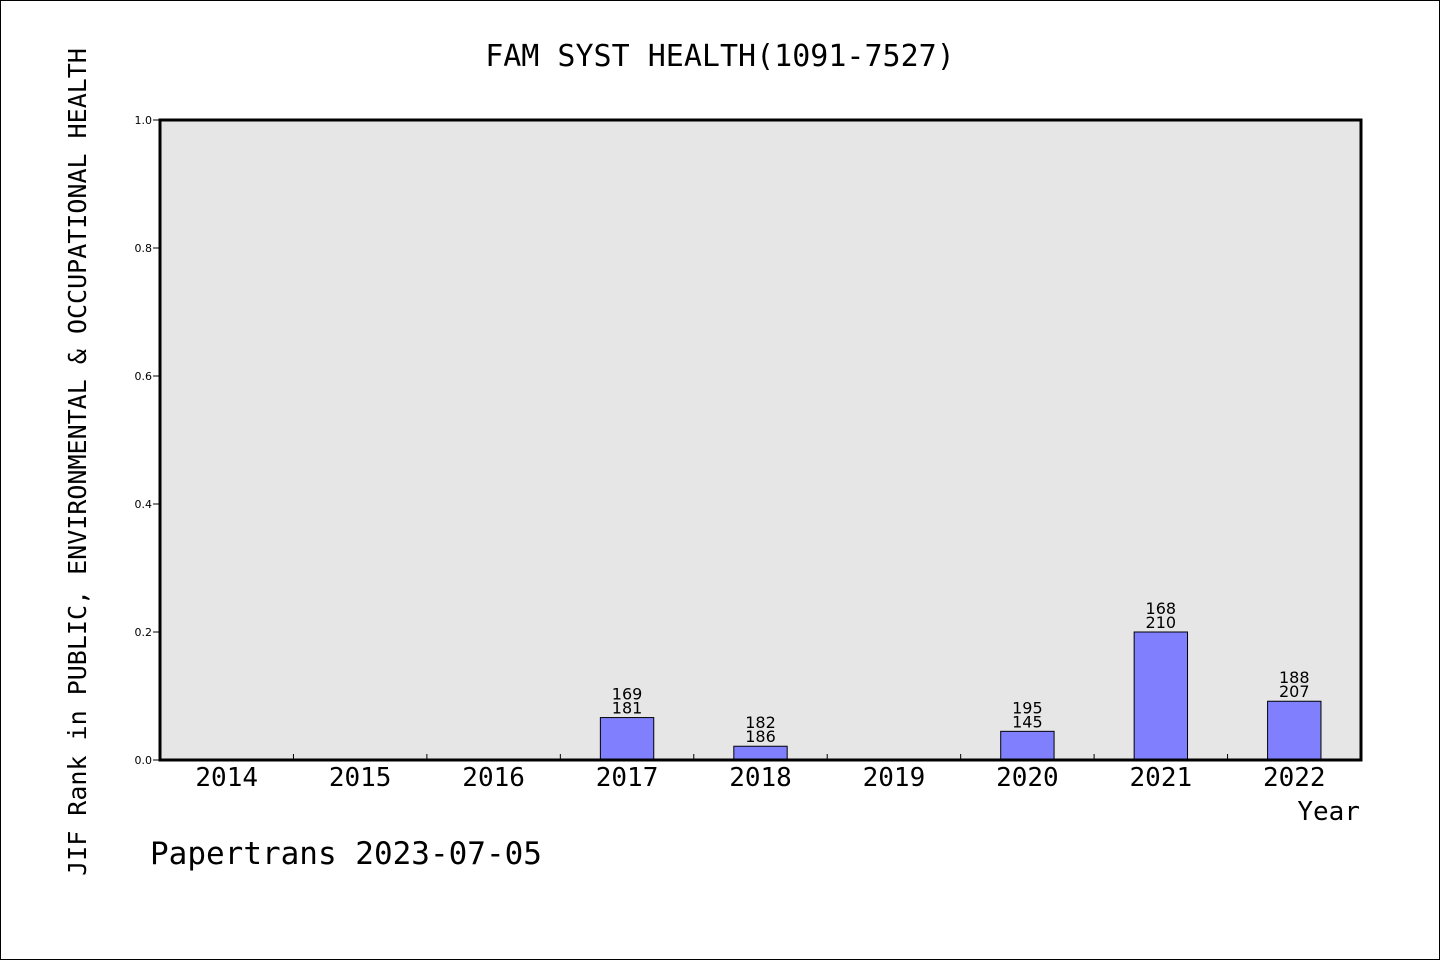 This screenshot has height=960, width=1440. What do you see at coordinates (144, 120) in the screenshot?
I see `y-tick-label: 1.0` at bounding box center [144, 120].